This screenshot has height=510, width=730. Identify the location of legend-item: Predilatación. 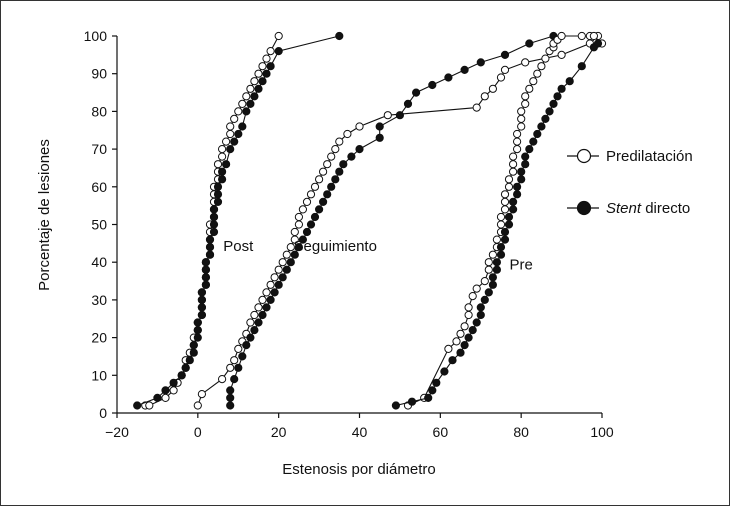
(630, 156).